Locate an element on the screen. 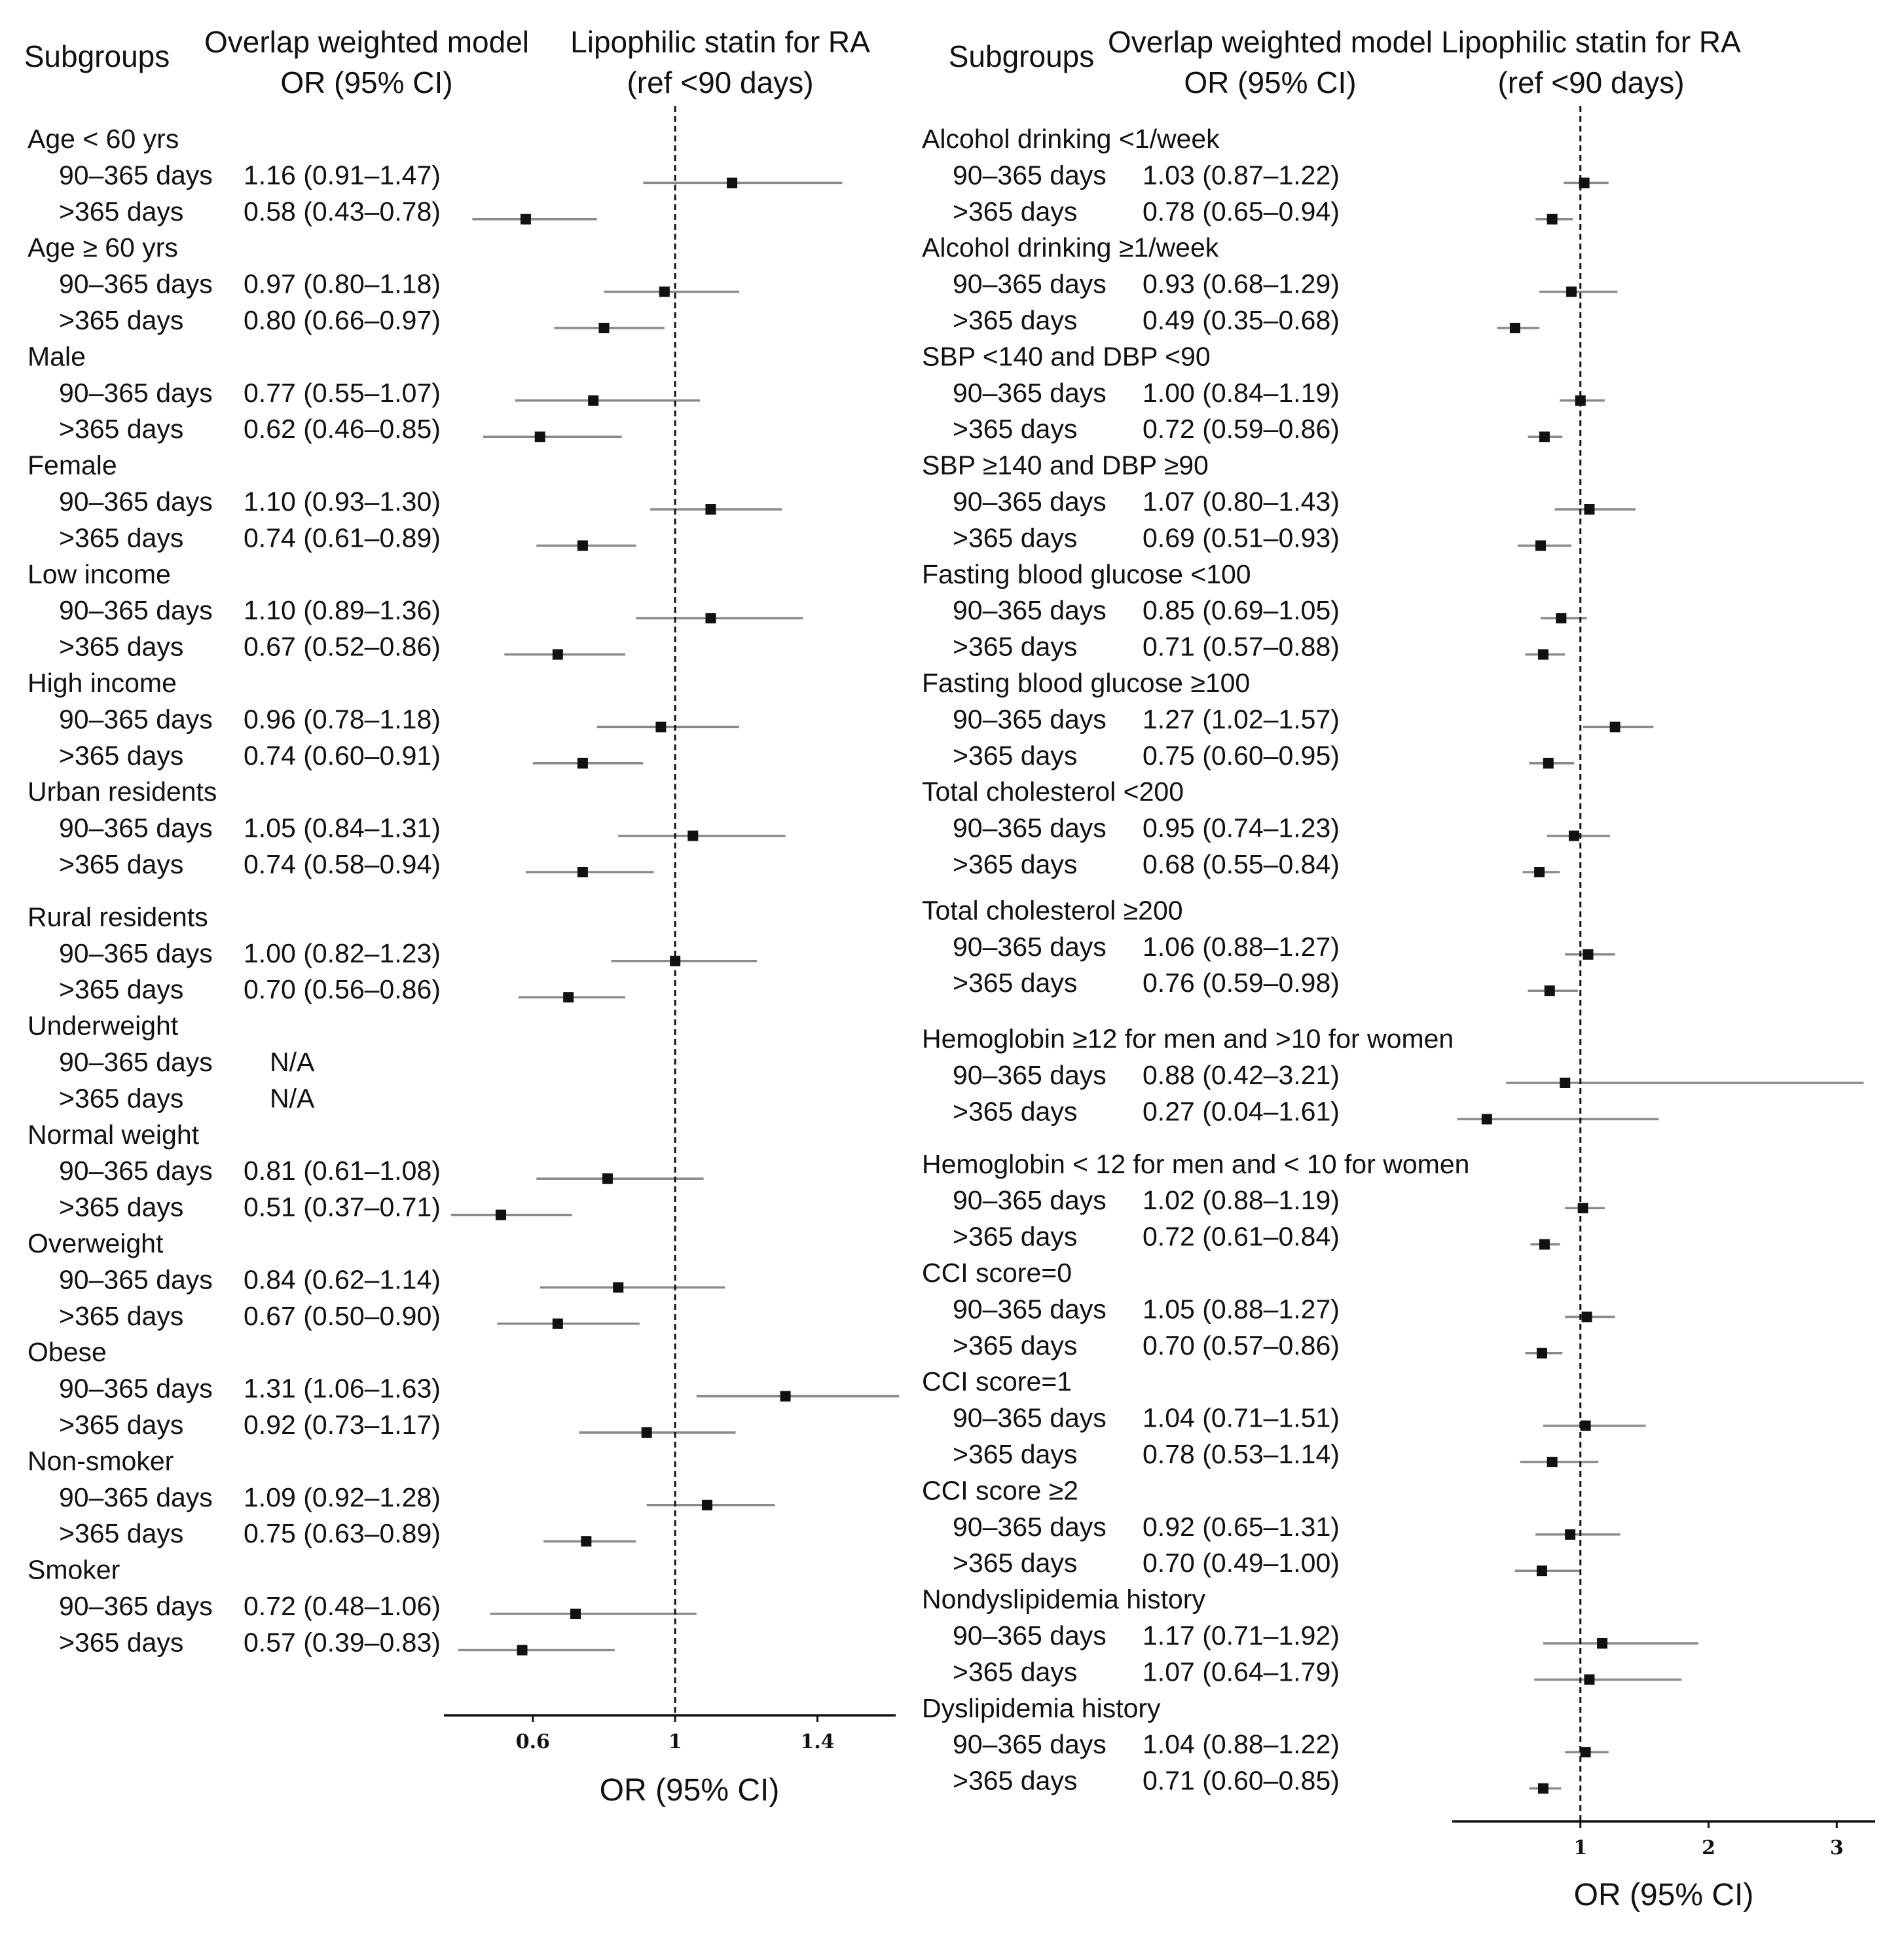 The width and height of the screenshot is (1904, 1936). right-row-or-text: 1.00 (0.84–1.19) is located at coordinates (1241, 393).